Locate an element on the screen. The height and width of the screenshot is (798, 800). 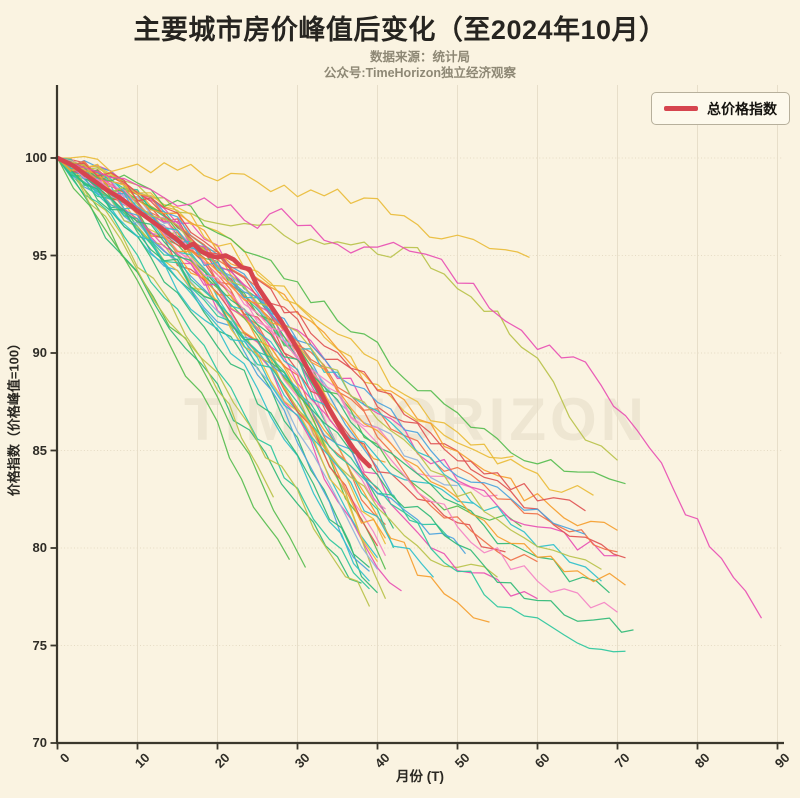
y-tick-label: 95 is located at coordinates (39, 255).